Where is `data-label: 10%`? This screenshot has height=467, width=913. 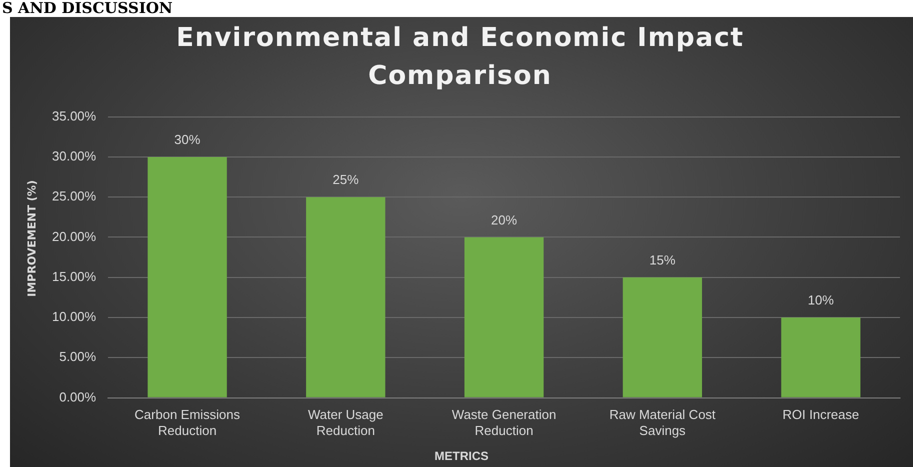 data-label: 10% is located at coordinates (821, 300).